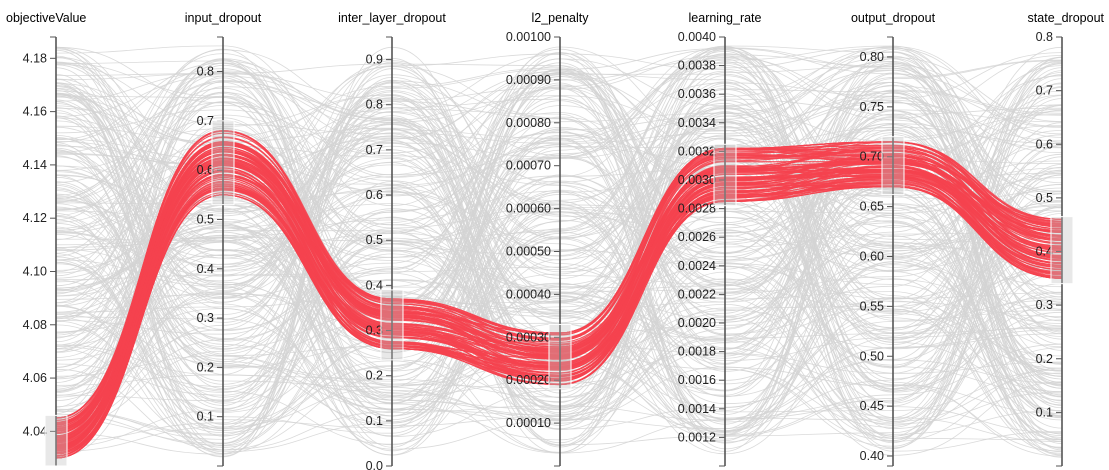 The height and width of the screenshot is (470, 1109). I want to click on tick-label: 4.04, so click(35, 431).